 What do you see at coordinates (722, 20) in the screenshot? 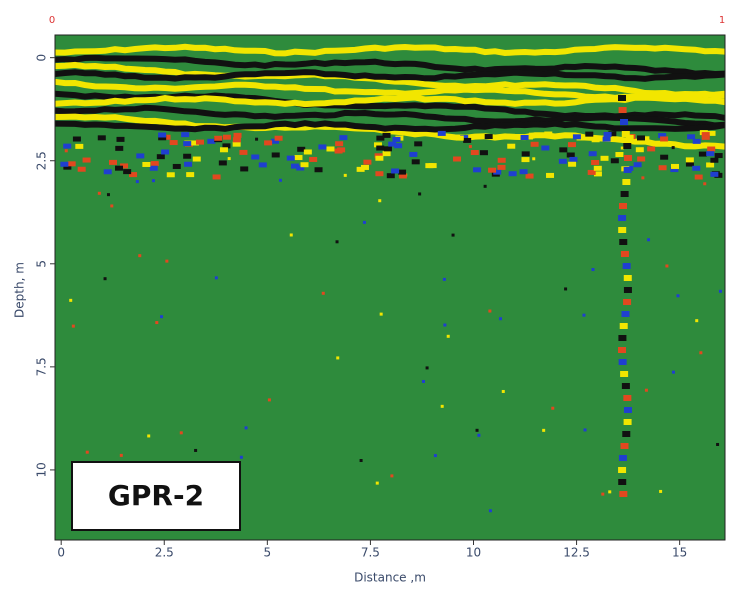
I see `corner-label: 1` at bounding box center [722, 20].